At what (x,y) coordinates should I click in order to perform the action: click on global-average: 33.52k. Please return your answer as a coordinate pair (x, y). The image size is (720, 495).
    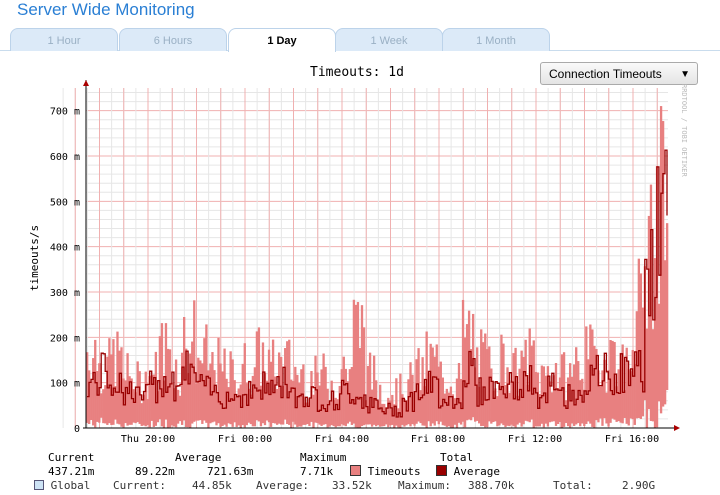
    Looking at the image, I should click on (352, 485).